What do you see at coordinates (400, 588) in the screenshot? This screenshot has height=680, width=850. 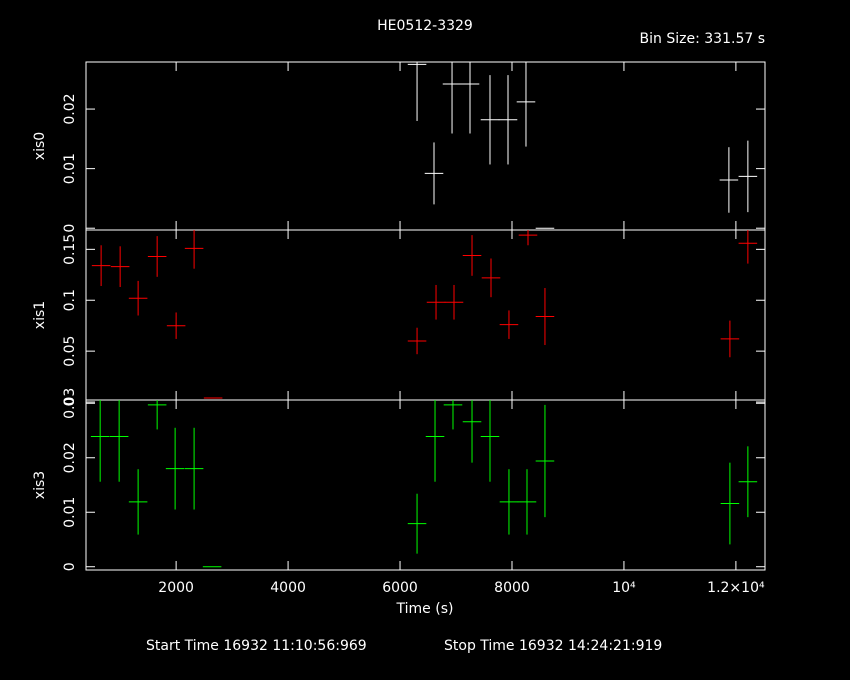 I see `x-tick-label: 6000` at bounding box center [400, 588].